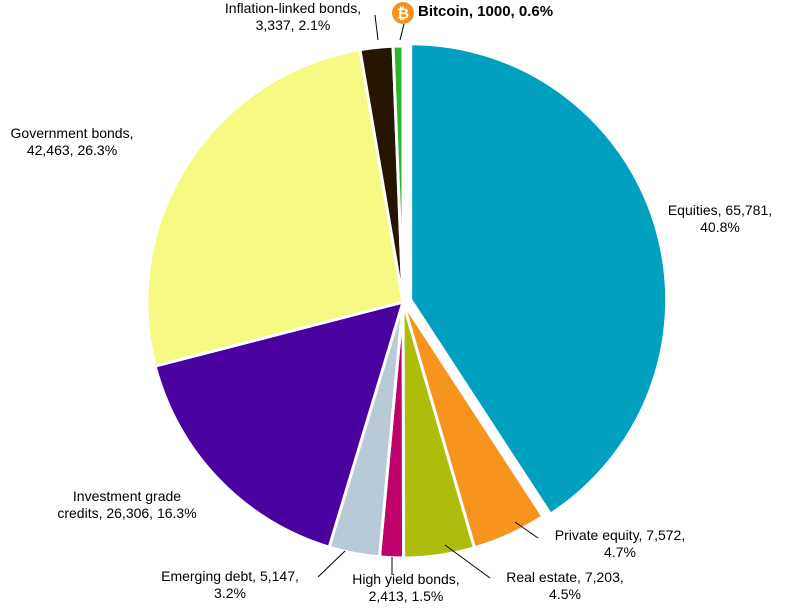 This screenshot has width=800, height=615. What do you see at coordinates (293, 8) in the screenshot?
I see `slice-label-line: Inflation-linked bonds,` at bounding box center [293, 8].